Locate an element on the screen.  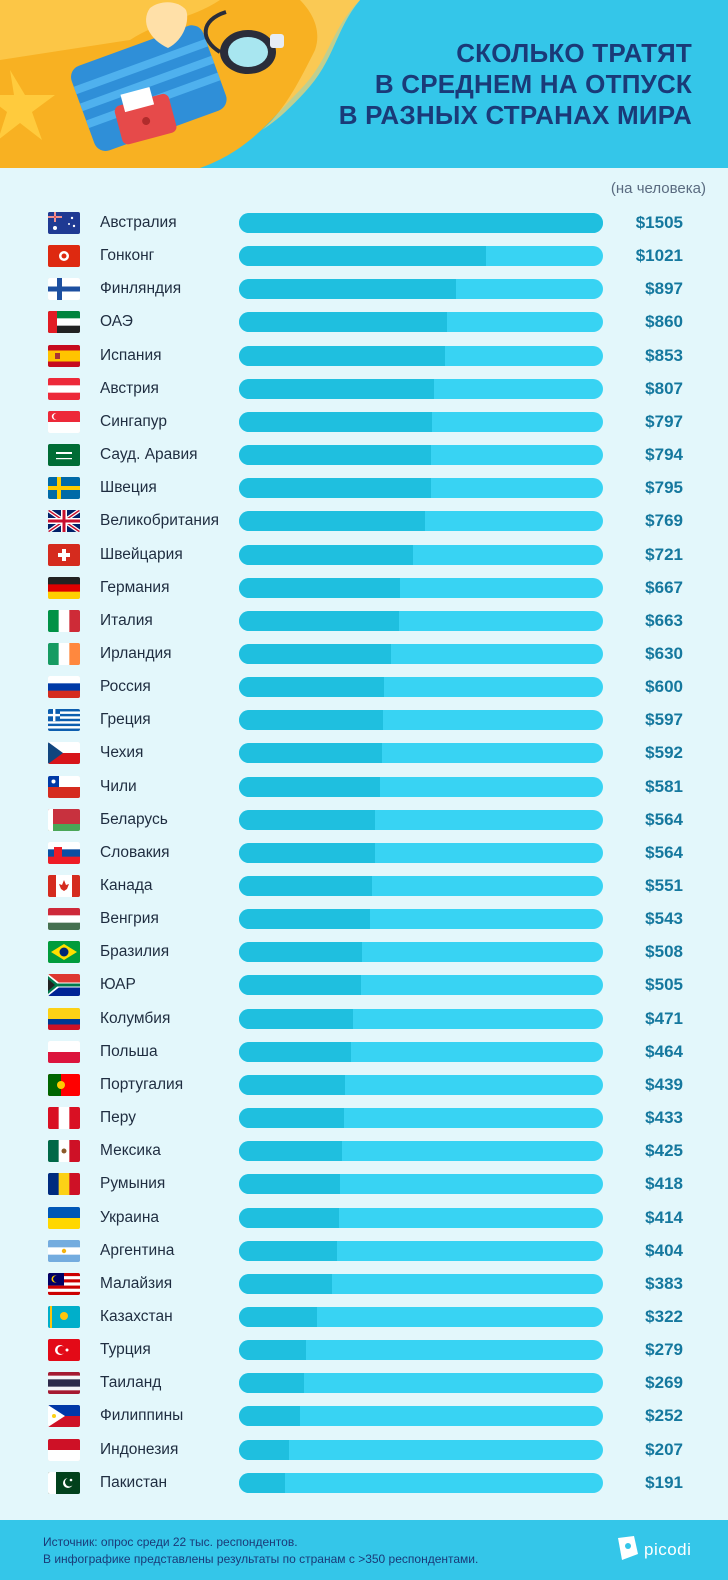
flag-switzerland-icon is located at coordinates (64, 554).